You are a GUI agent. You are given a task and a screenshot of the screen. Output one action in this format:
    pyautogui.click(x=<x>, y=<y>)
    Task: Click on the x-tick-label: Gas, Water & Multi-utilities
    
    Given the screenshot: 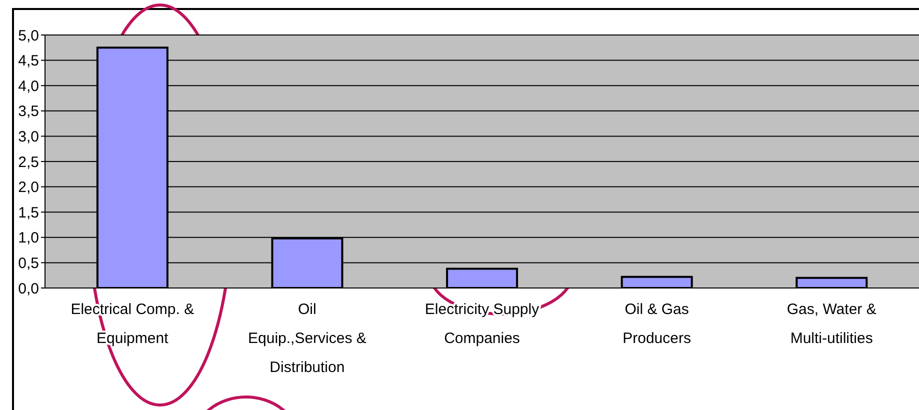 What is the action you would take?
    pyautogui.click(x=831, y=324)
    